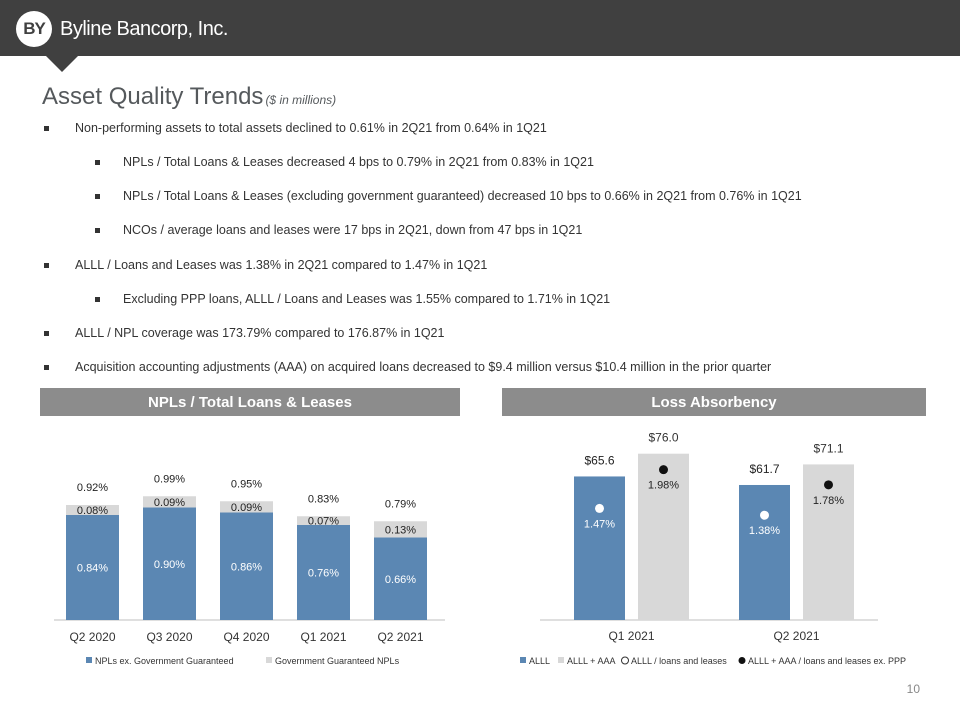  I want to click on logo-mark-icon: BY, so click(34, 29).